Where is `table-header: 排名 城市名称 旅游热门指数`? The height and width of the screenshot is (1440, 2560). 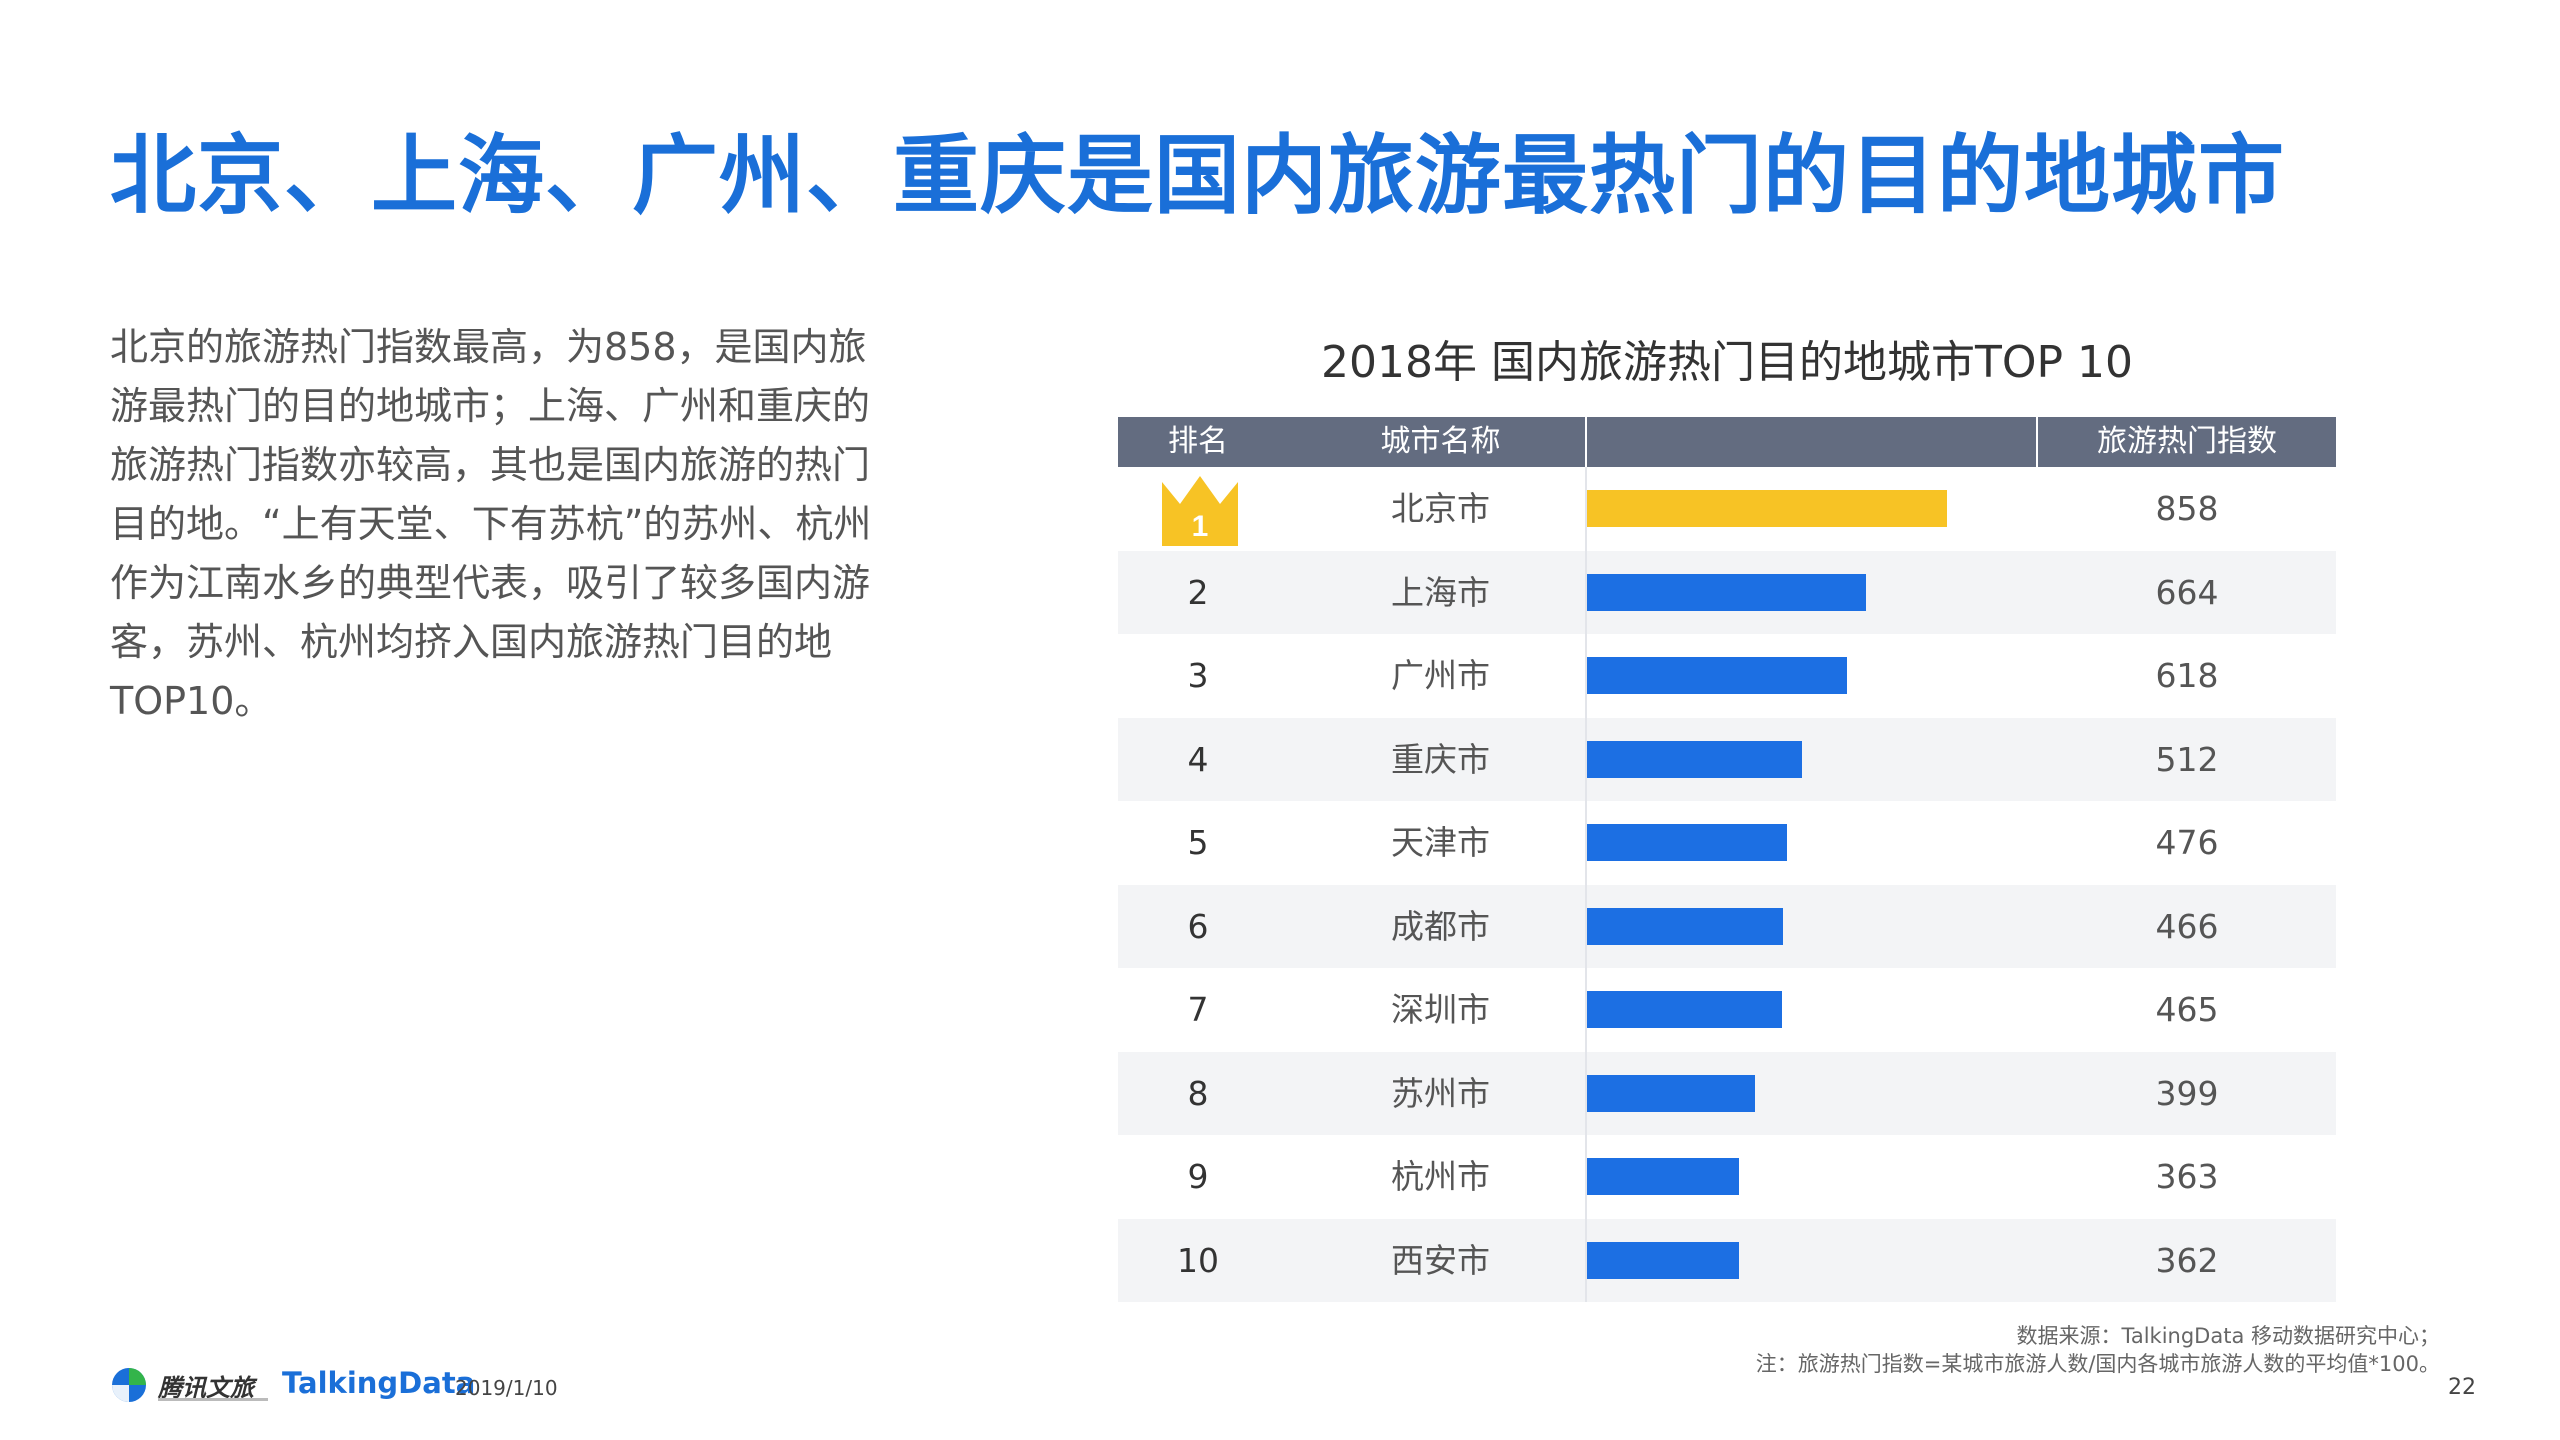
table-header: 排名 城市名称 旅游热门指数 is located at coordinates (1727, 442).